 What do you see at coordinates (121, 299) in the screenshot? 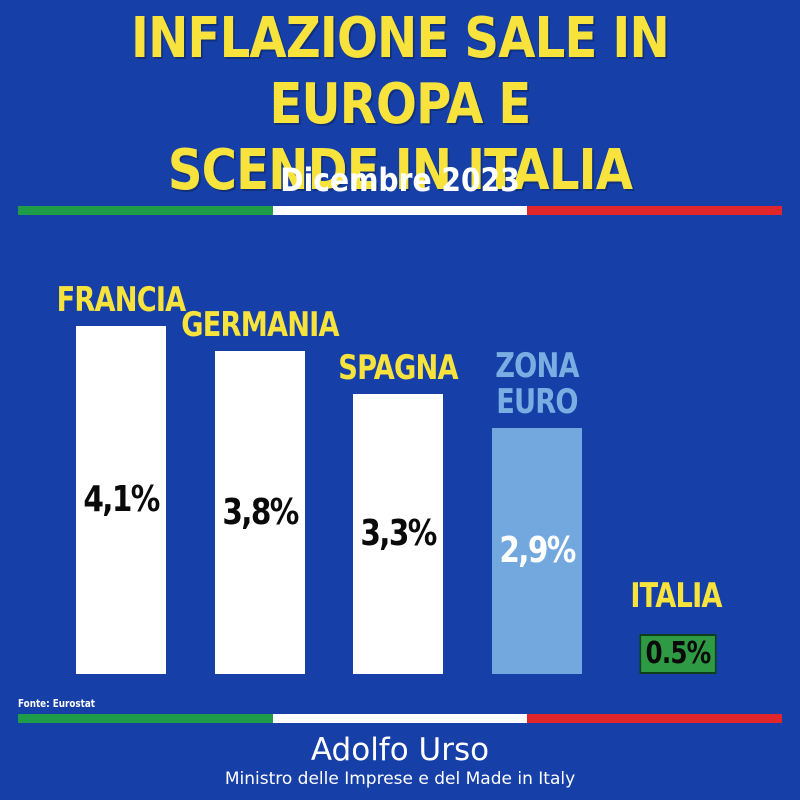
I see `category-label: FRANCIA` at bounding box center [121, 299].